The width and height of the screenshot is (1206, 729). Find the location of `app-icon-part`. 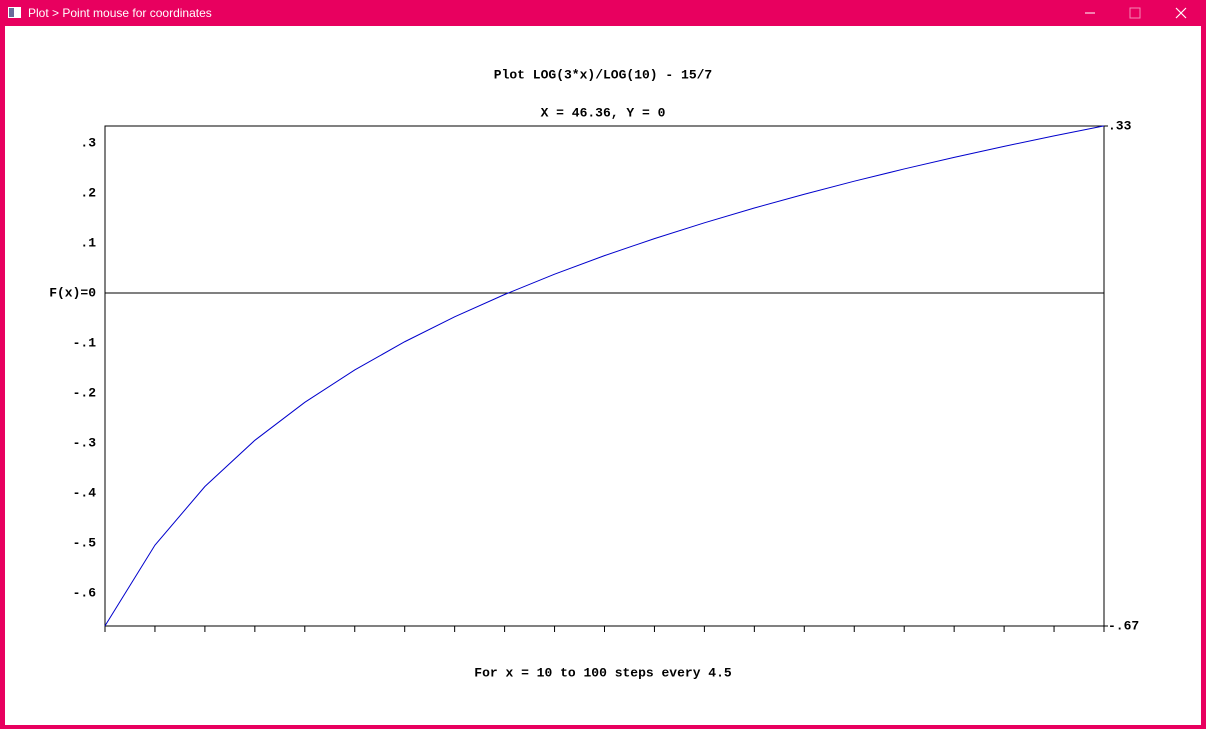

app-icon-part is located at coordinates (11, 12).